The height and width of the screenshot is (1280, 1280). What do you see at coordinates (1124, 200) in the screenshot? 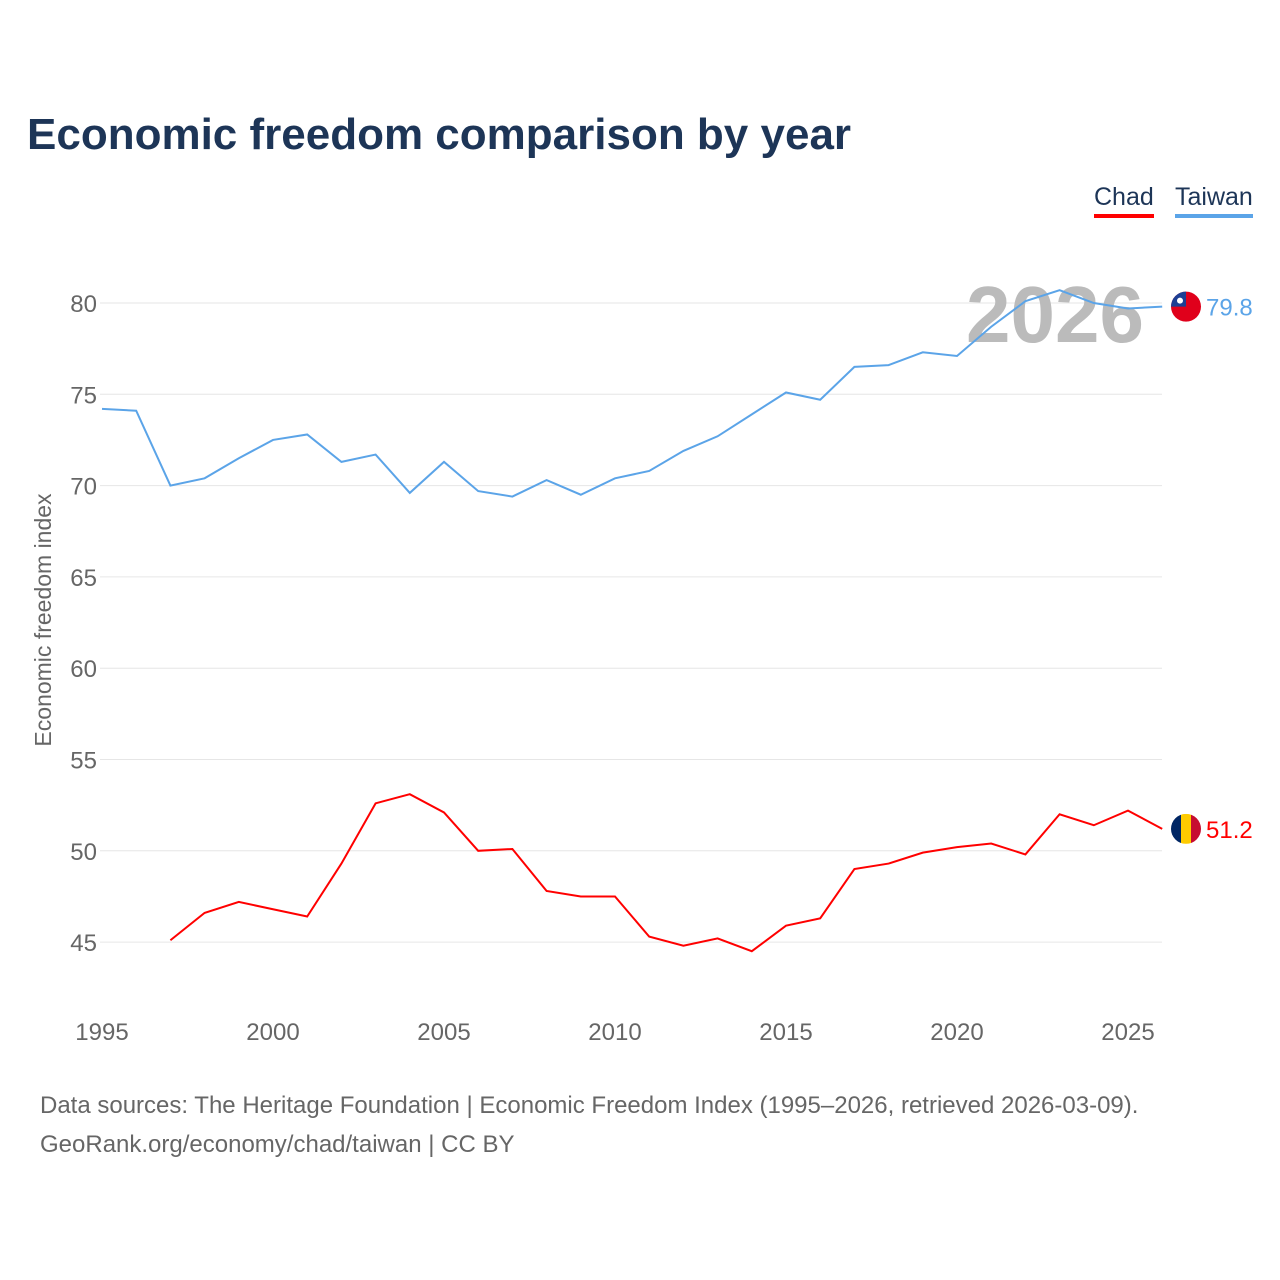
I see `legend-chad: Chad` at bounding box center [1124, 200].